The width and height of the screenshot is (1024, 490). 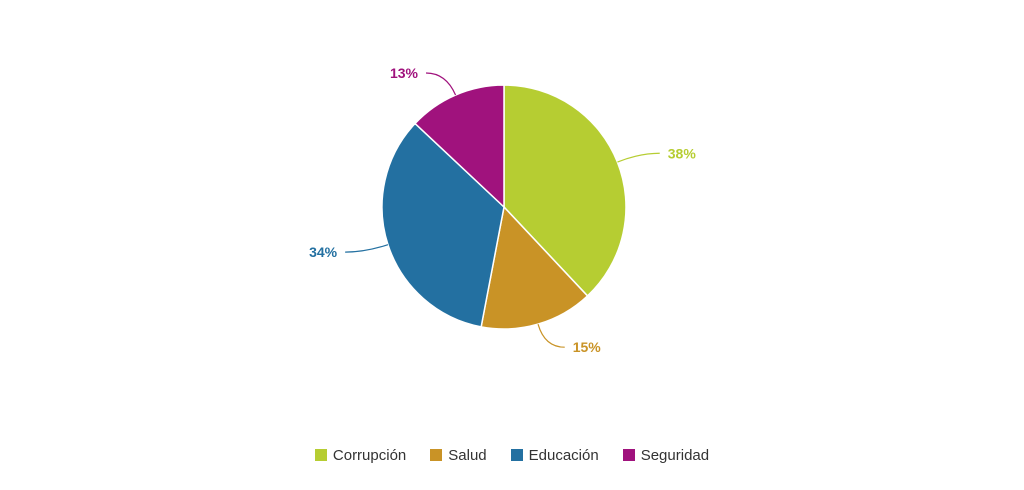 I want to click on label-connector-educacion, so click(x=367, y=248).